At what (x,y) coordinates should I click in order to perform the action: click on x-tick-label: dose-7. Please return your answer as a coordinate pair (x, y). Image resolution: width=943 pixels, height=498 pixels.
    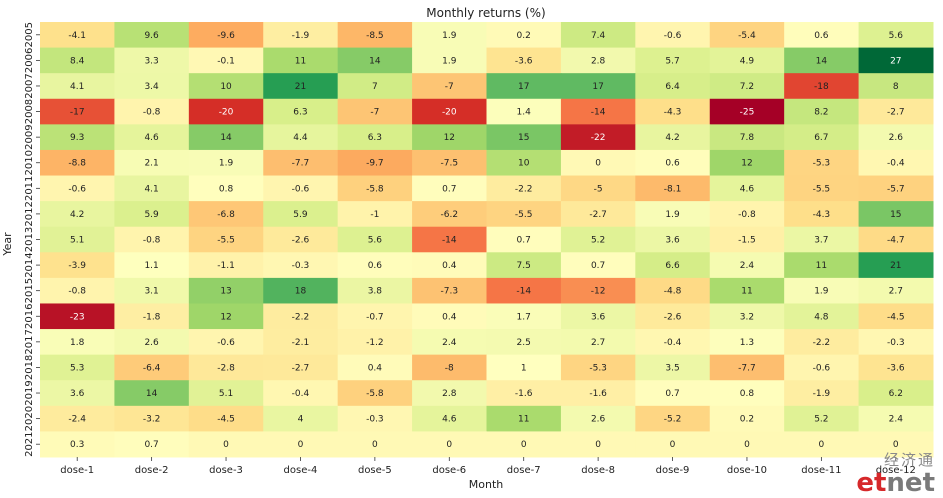
    Looking at the image, I should click on (524, 470).